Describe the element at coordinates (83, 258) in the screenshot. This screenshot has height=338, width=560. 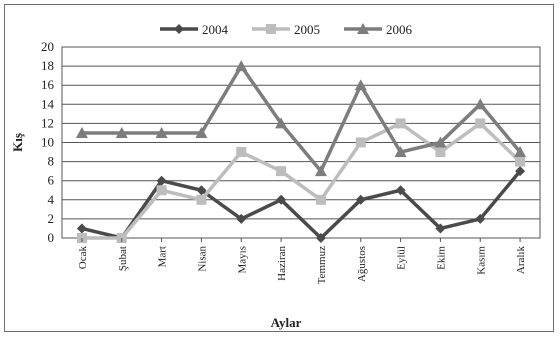
I see `x-tick-label: Ocak` at that location.